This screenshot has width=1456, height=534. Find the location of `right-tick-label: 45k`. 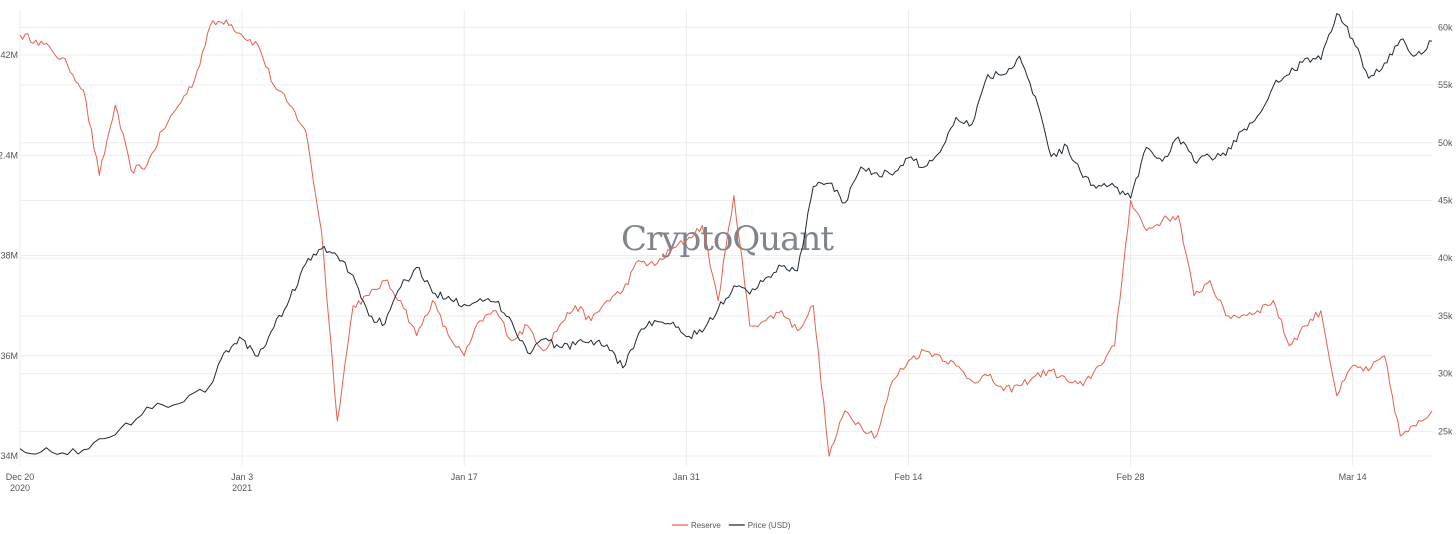

right-tick-label: 45k is located at coordinates (1445, 200).